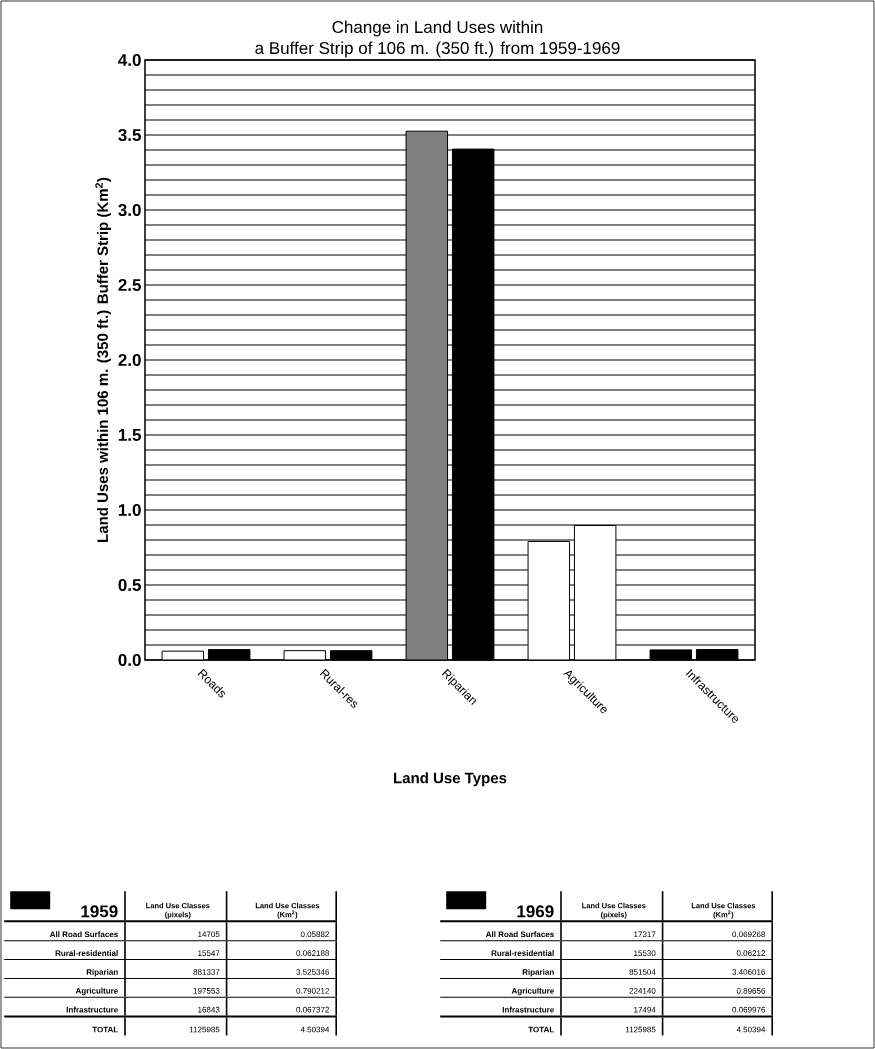 This screenshot has width=875, height=1049. Describe the element at coordinates (749, 972) in the screenshot. I see `data-label: 3.406016` at that location.